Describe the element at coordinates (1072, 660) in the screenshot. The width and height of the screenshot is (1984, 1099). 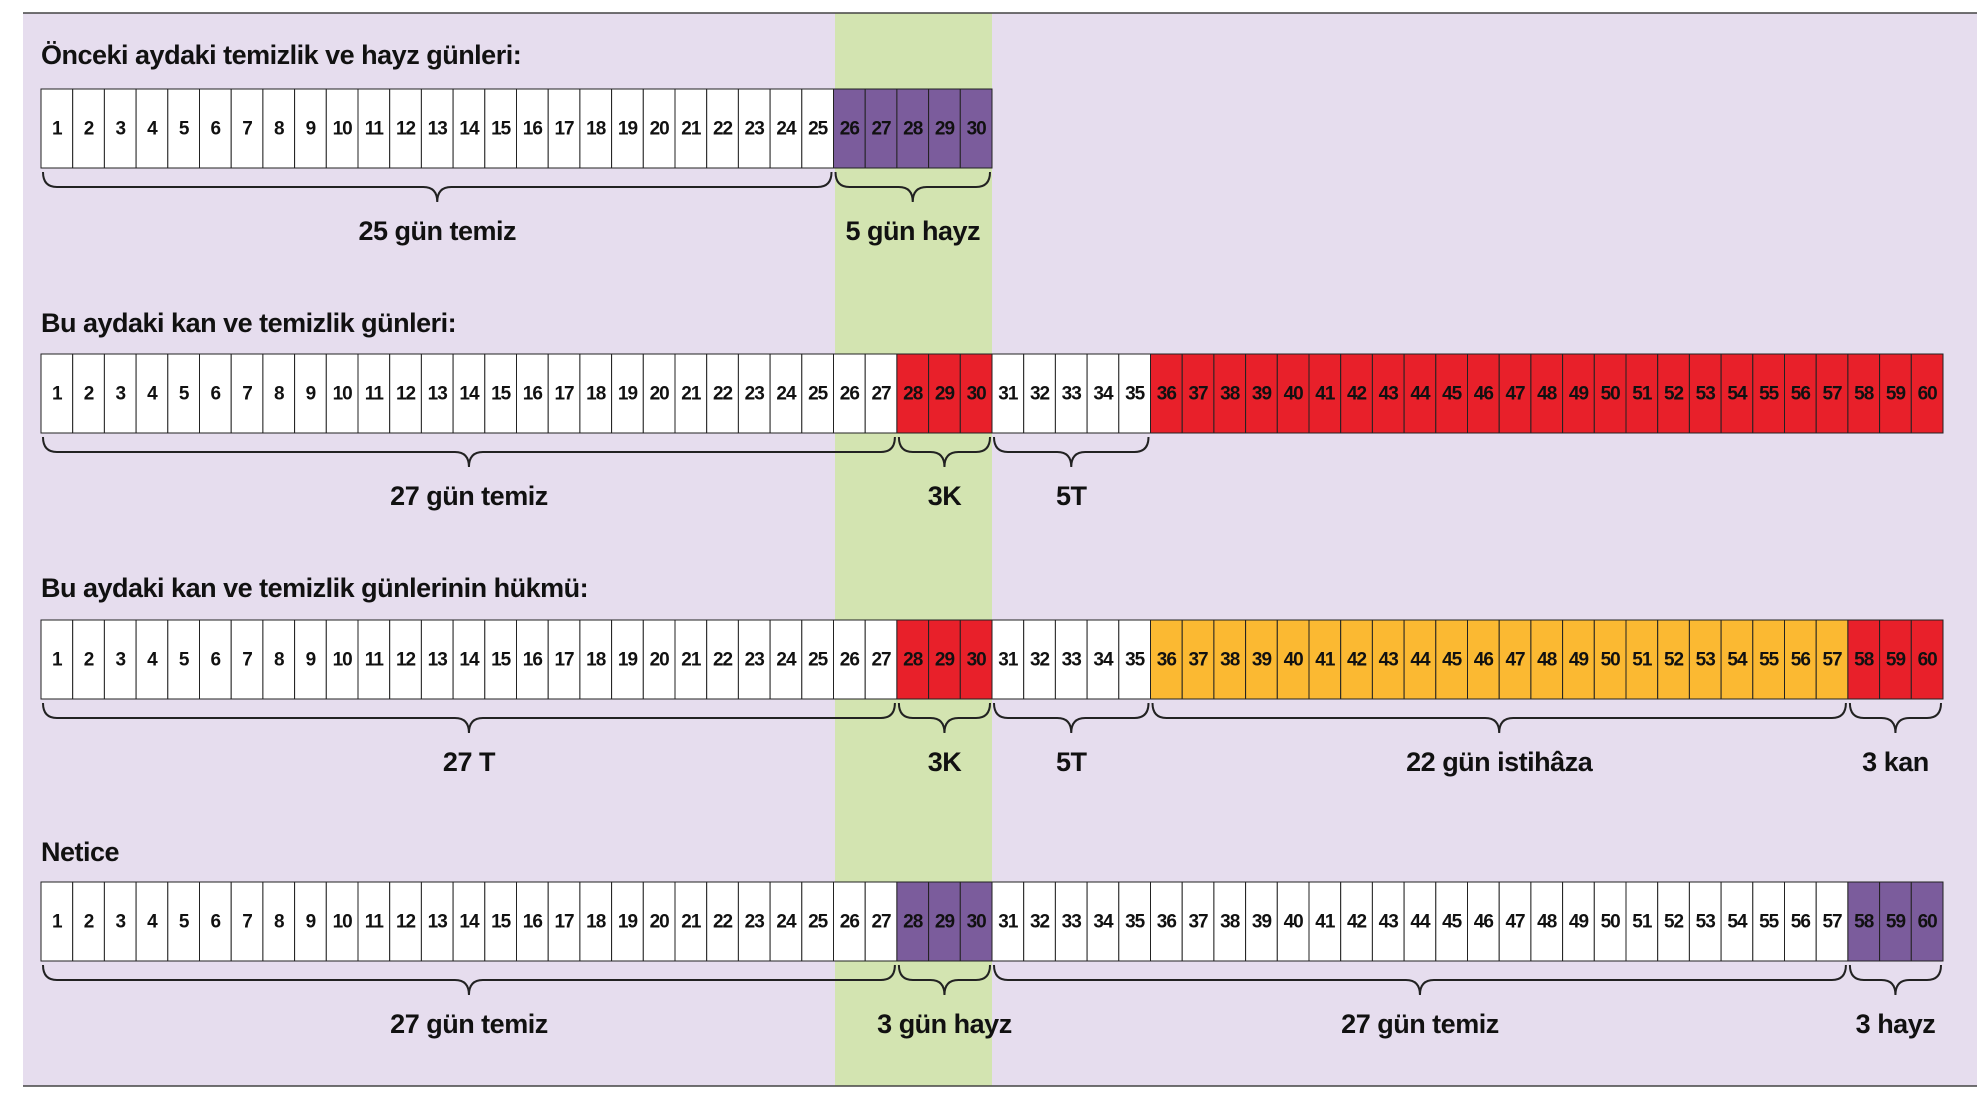
I see `day-number: 33` at that location.